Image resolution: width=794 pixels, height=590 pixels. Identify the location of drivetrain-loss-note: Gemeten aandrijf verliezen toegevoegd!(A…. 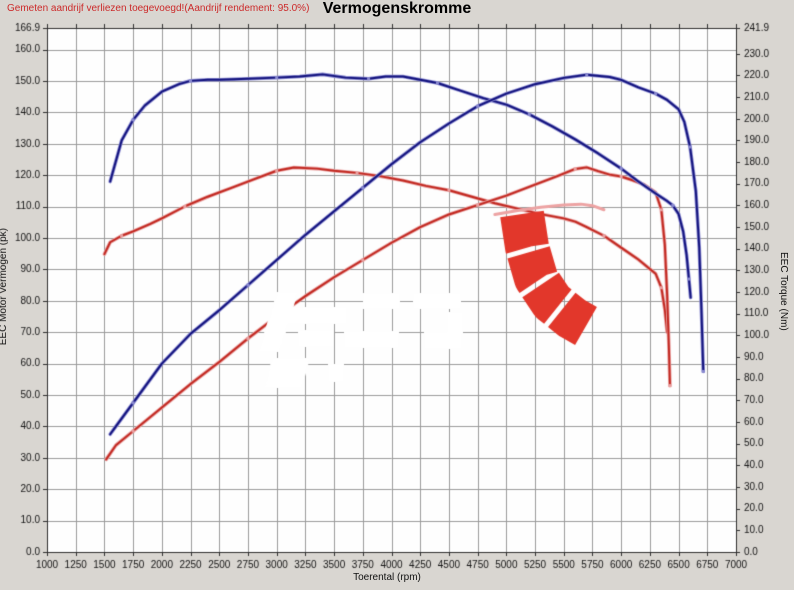
(158, 8).